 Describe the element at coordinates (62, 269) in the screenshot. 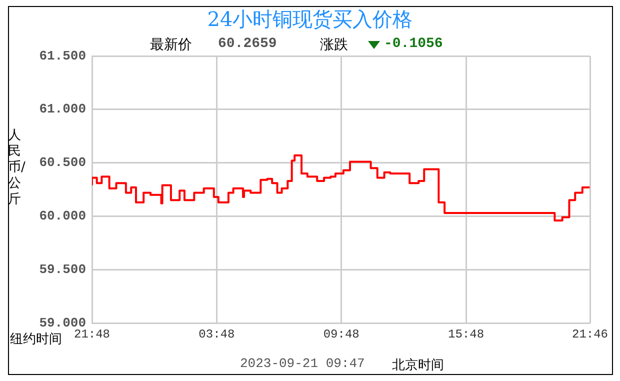

I see `y-tick-label: 59.500` at that location.